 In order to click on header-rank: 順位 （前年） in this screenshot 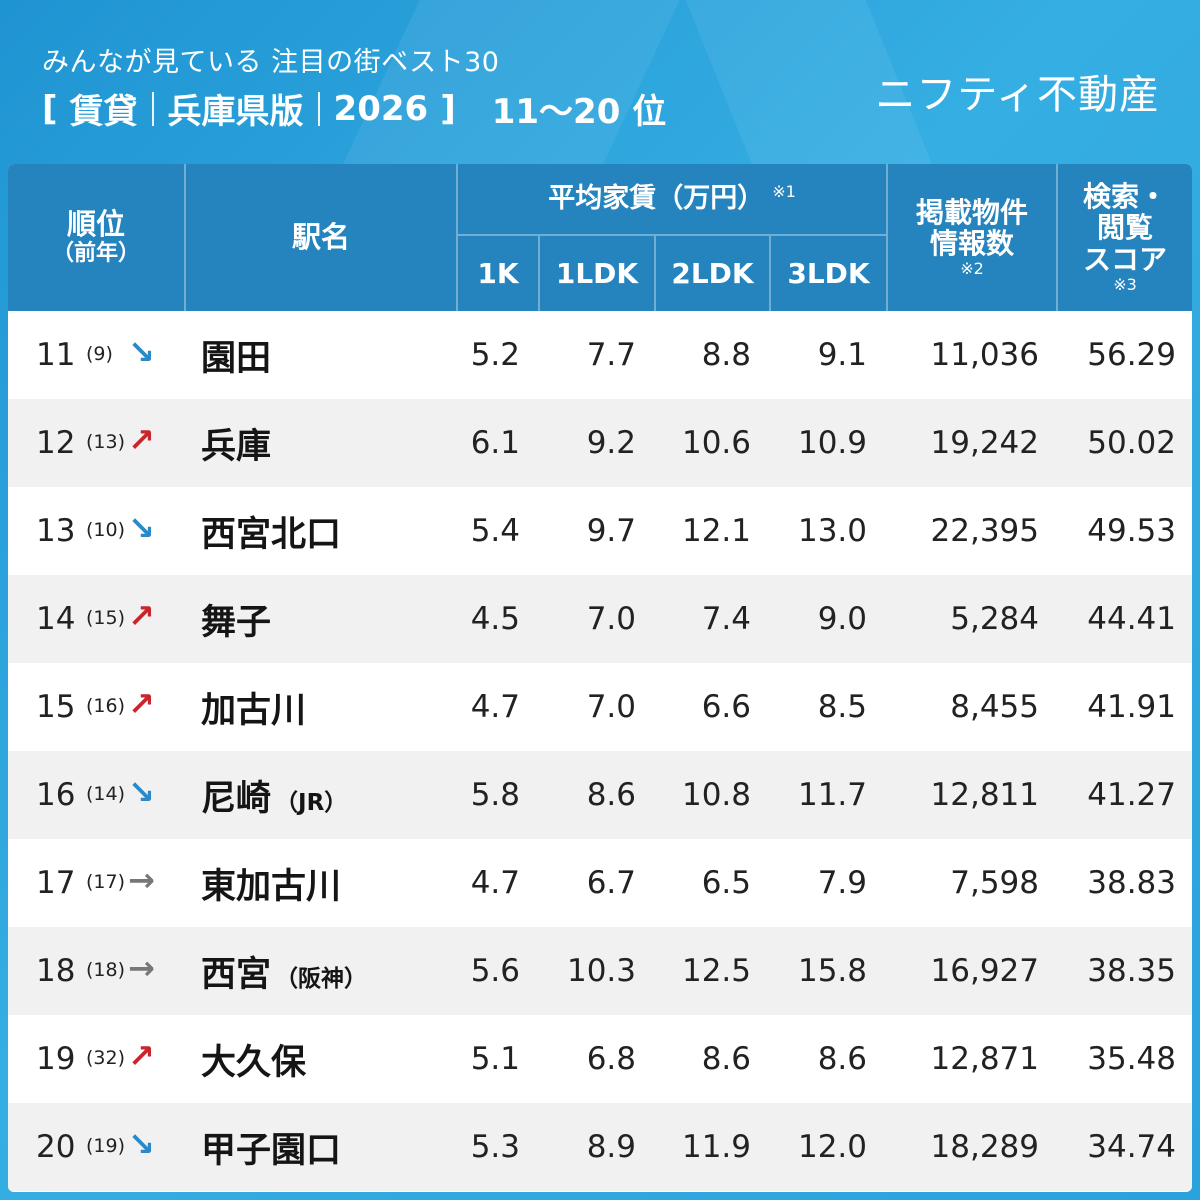, I will do `click(96, 237)`.